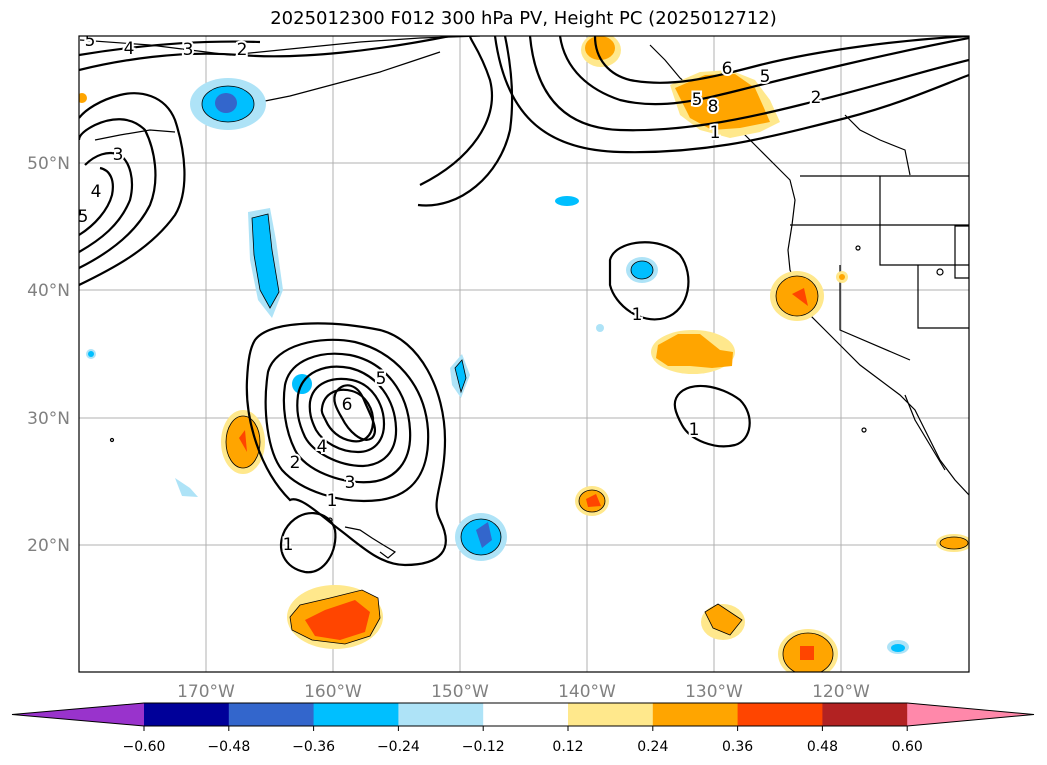 Image resolution: width=1047 pixels, height=765 pixels. Describe the element at coordinates (567, 747) in the screenshot. I see `colorbar-tick-label: 0.12` at that location.